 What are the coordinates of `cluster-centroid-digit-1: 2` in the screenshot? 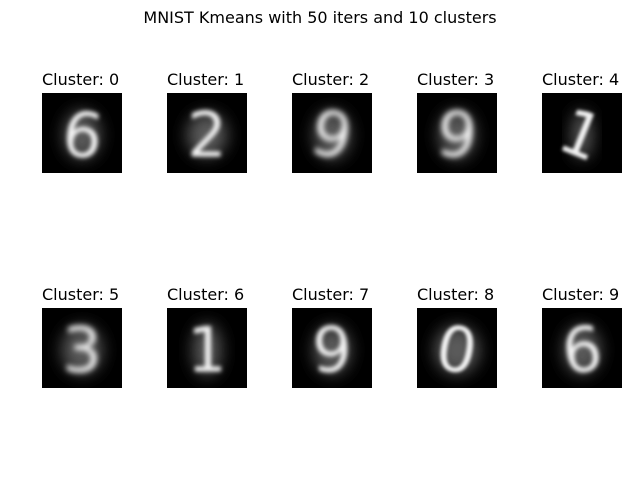 It's located at (206, 135).